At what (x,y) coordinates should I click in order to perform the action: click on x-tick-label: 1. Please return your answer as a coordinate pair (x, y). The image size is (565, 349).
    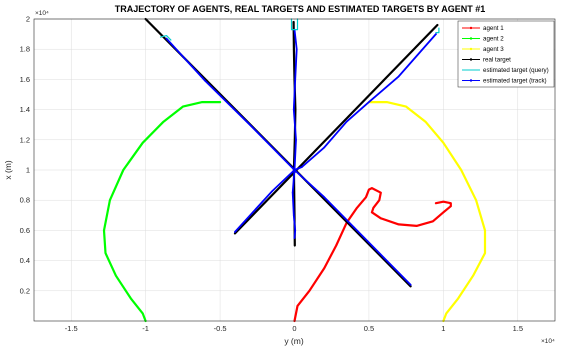
    Looking at the image, I should click on (443, 328).